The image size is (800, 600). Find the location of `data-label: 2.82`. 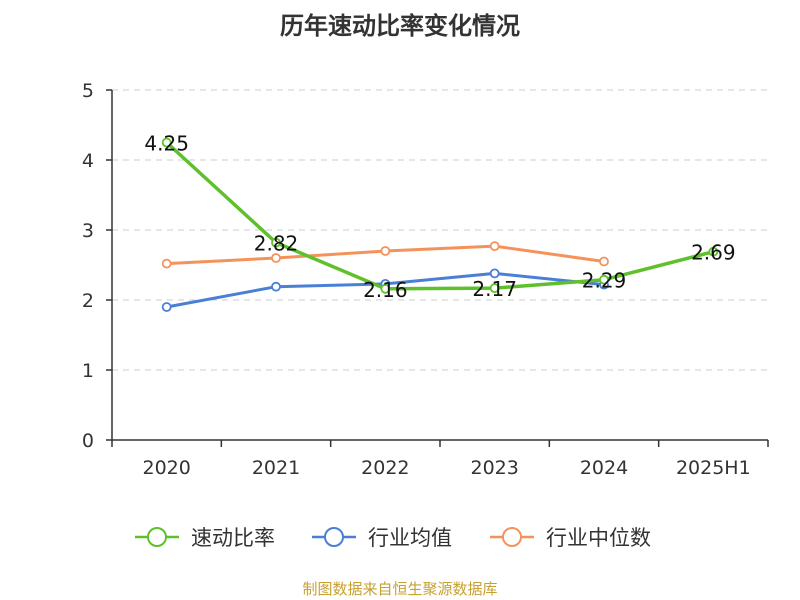

data-label: 2.82 is located at coordinates (276, 244).